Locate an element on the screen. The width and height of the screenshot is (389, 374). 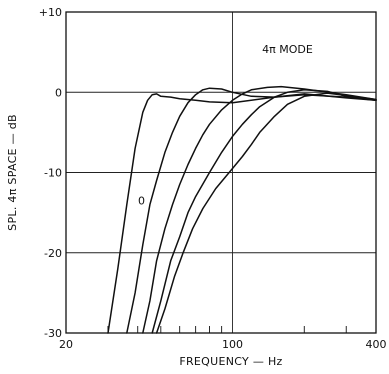
mode-annotation: 4π MODE is located at coordinates (287, 49).